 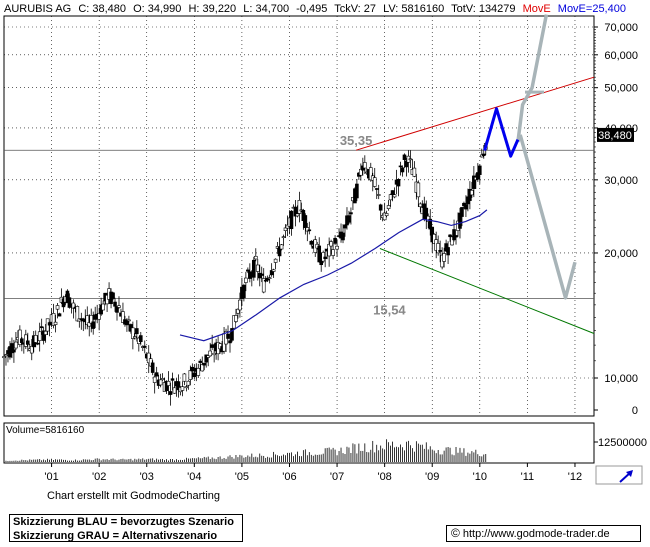 What do you see at coordinates (615, 134) in the screenshot?
I see `last-price-box` at bounding box center [615, 134].